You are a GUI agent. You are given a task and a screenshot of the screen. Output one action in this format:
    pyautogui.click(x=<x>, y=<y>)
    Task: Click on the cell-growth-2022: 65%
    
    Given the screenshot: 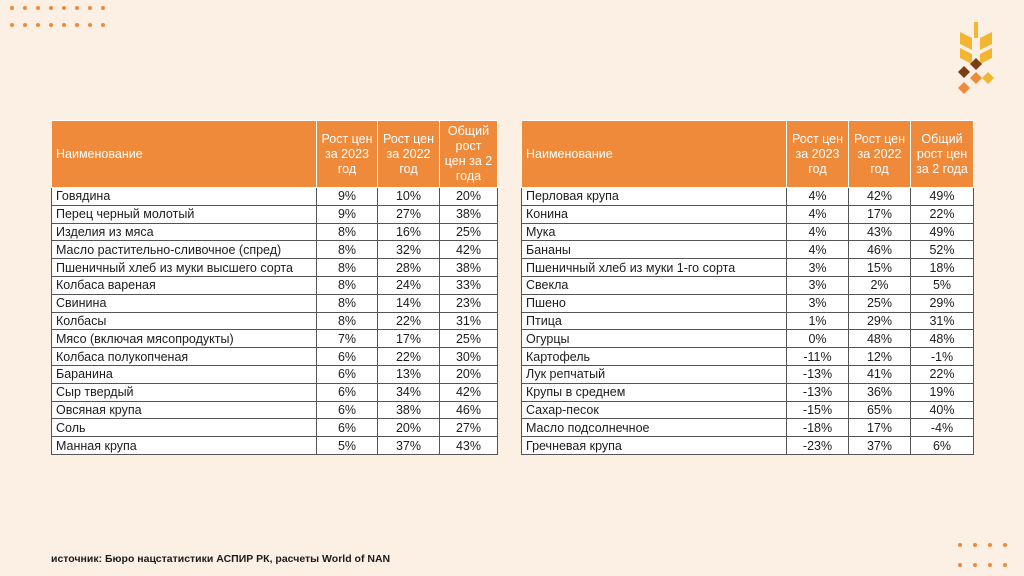 What is the action you would take?
    pyautogui.click(x=879, y=410)
    